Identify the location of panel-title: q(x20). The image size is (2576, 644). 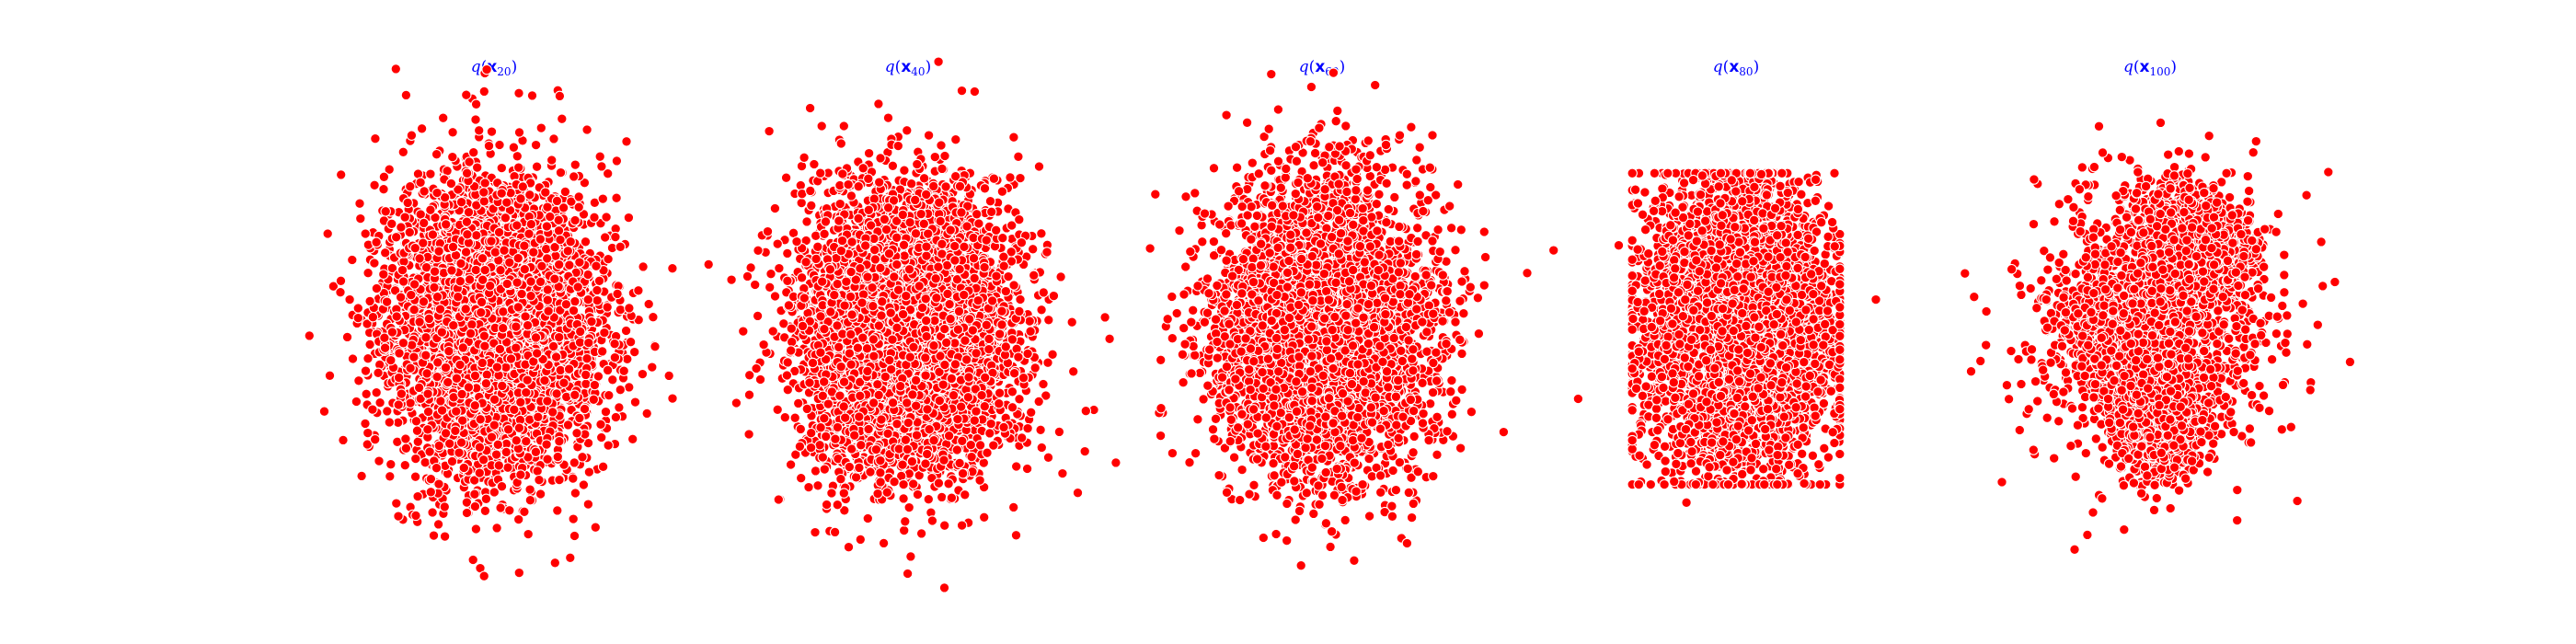
(494, 68).